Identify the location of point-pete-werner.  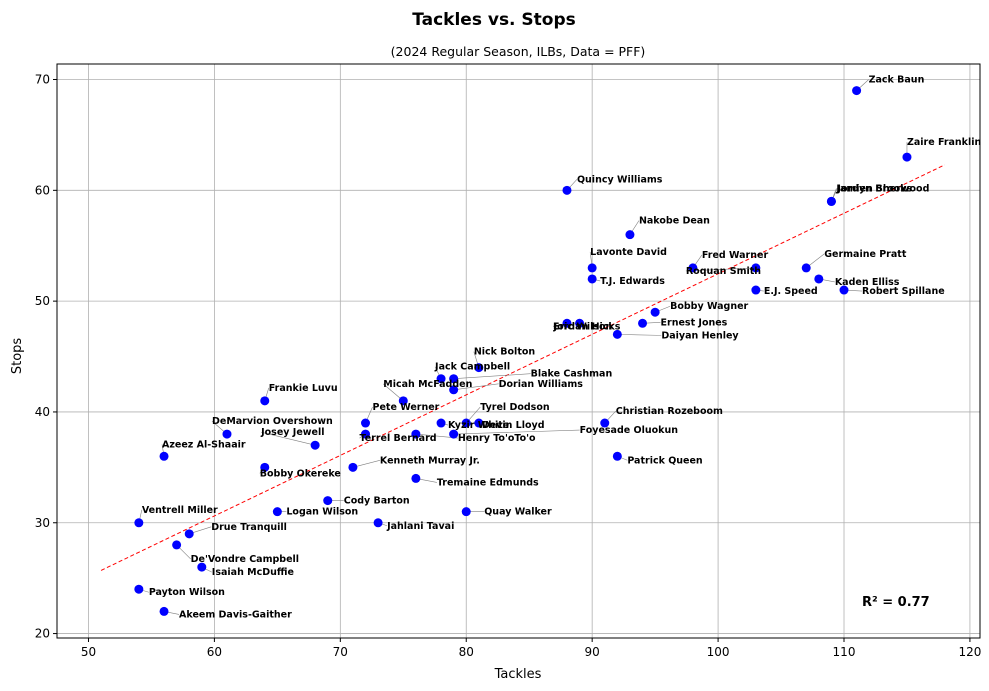
(366, 423).